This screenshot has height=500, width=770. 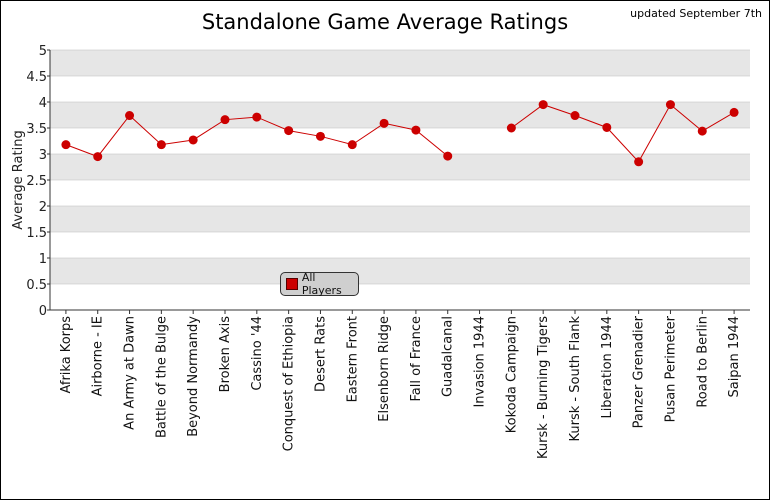 I want to click on x-tick-label: Liberation 1944, so click(x=607, y=367).